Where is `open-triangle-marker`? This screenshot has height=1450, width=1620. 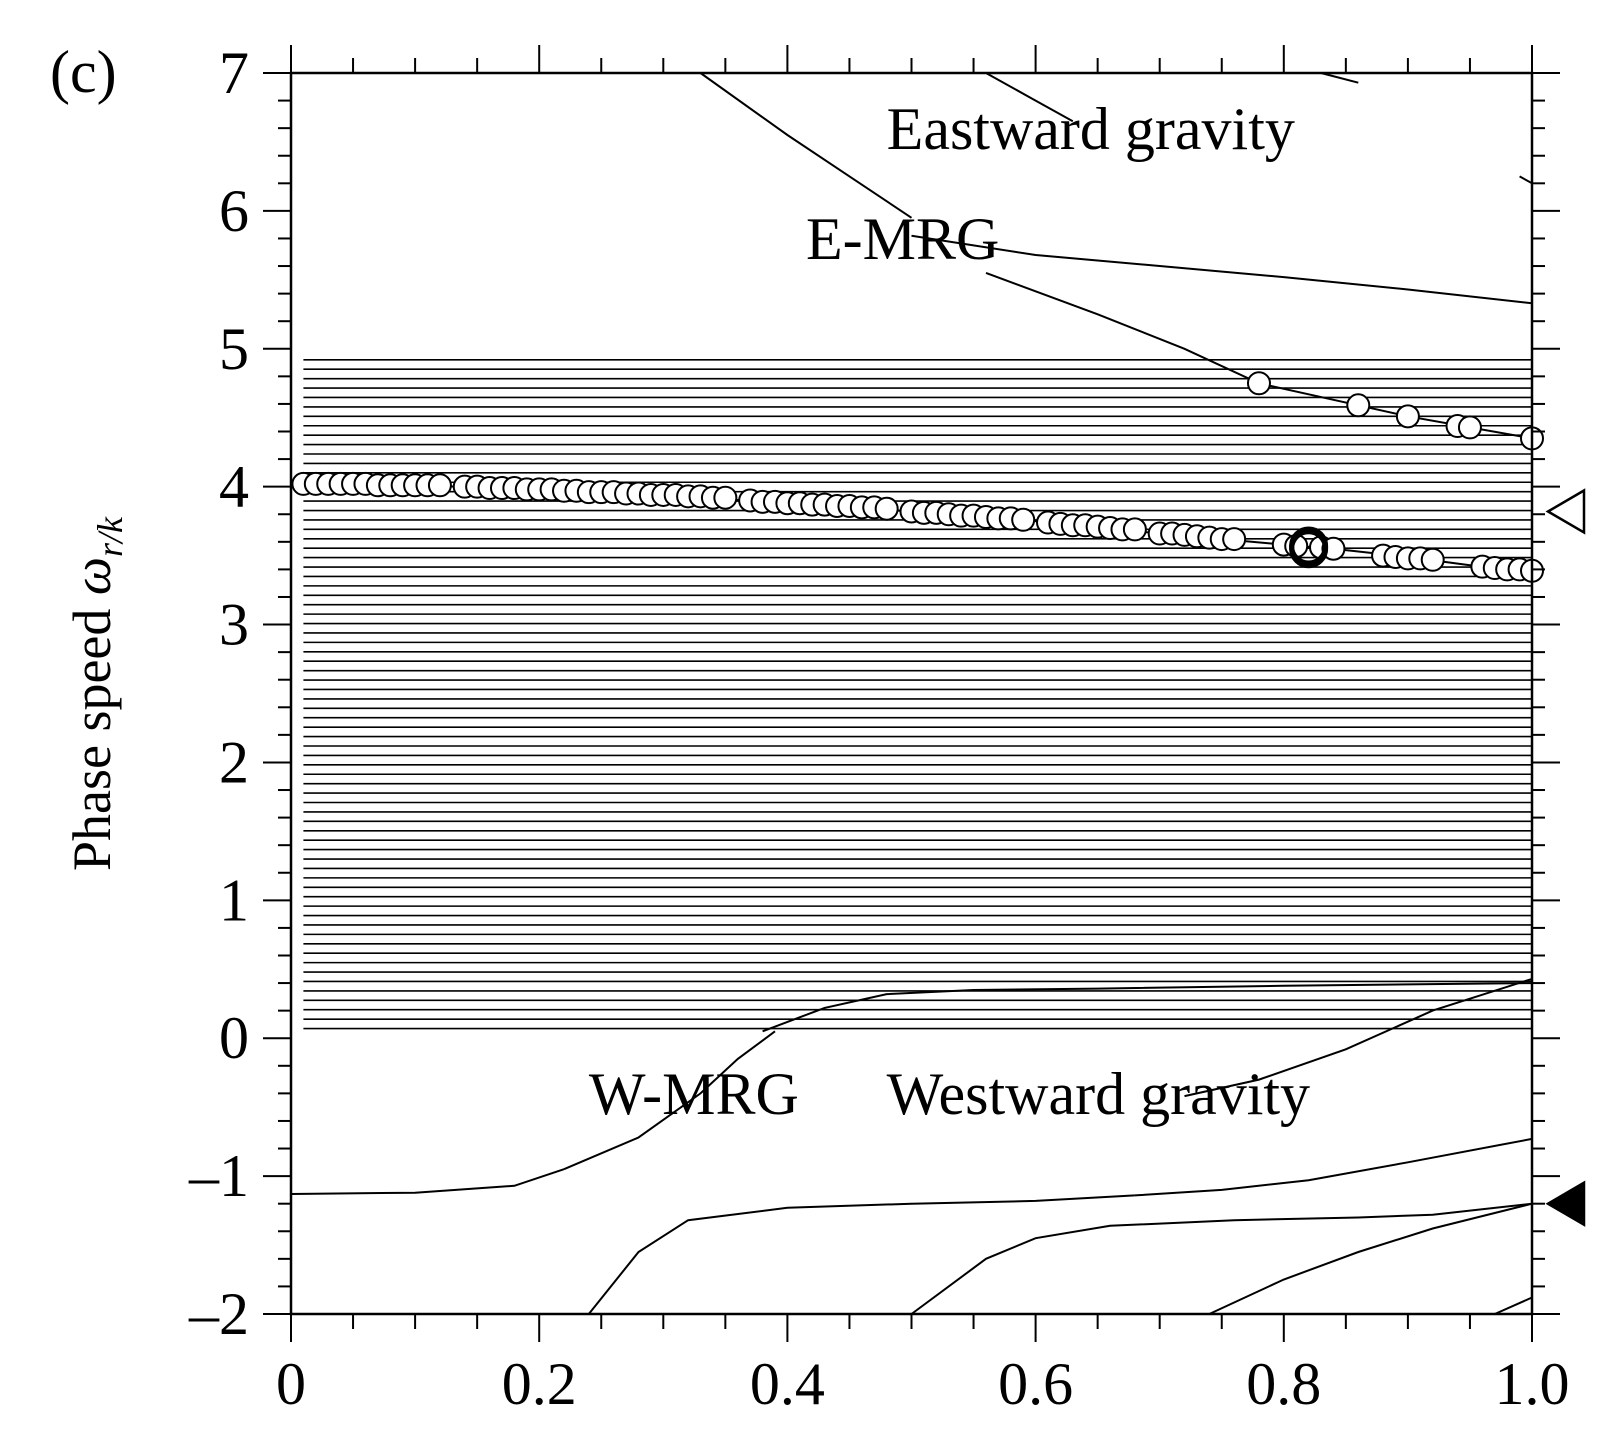 open-triangle-marker is located at coordinates (1565, 511).